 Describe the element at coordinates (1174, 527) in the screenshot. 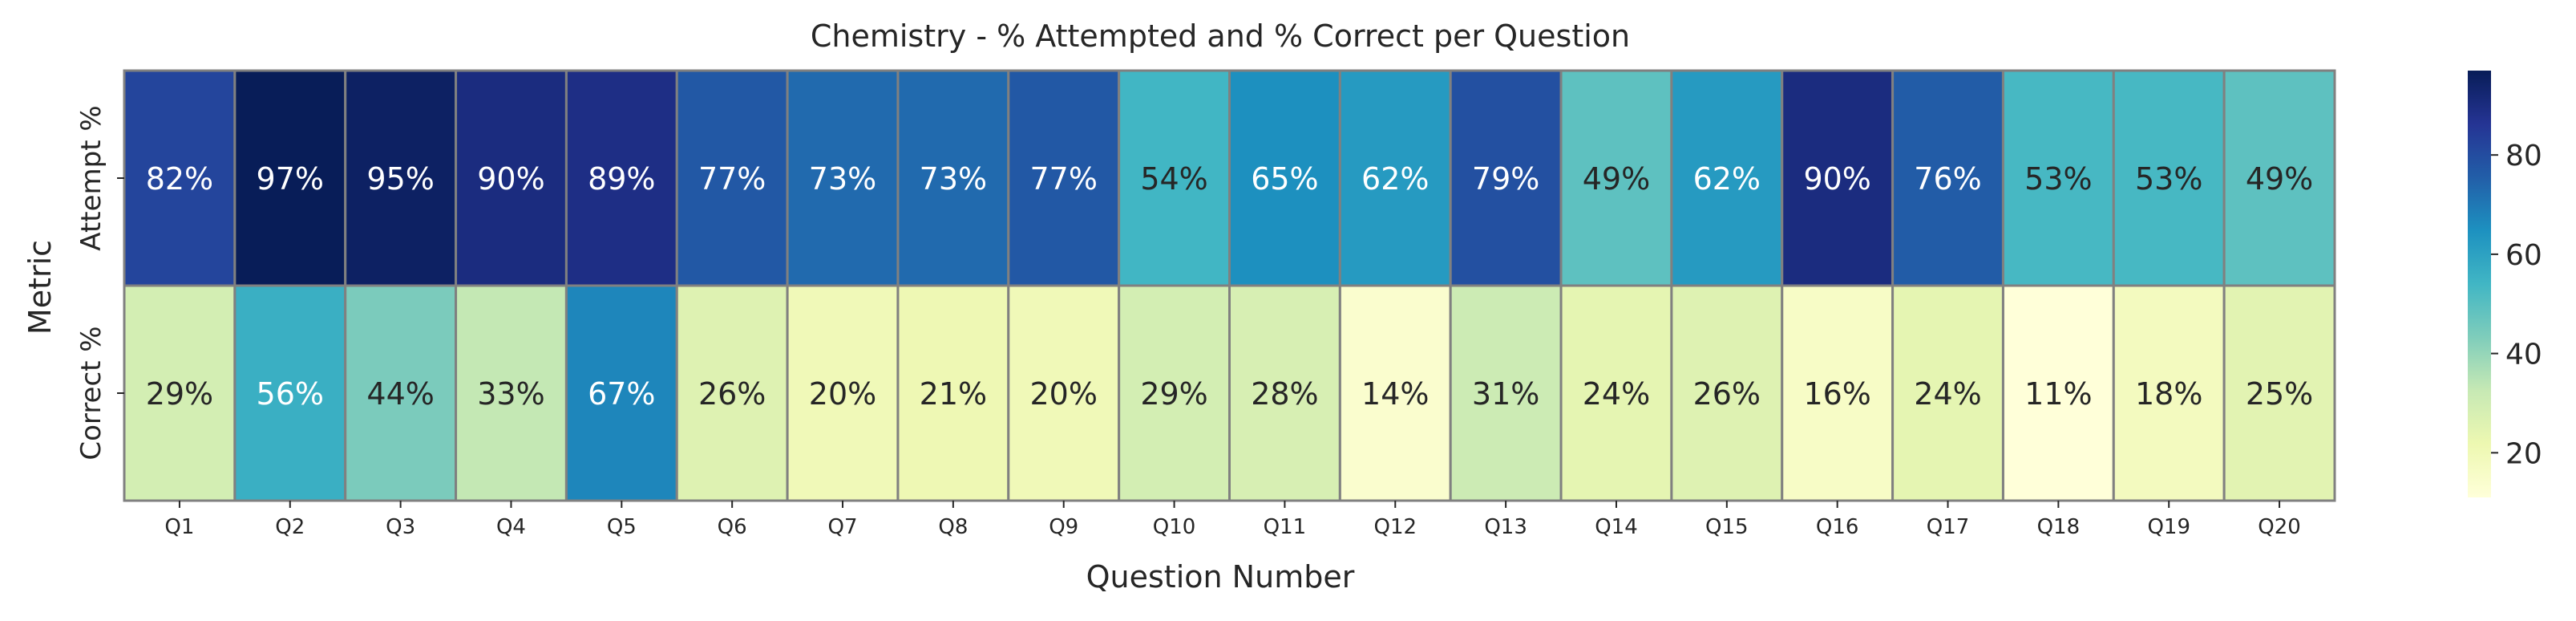

I see `x-tick-label: Q10` at that location.